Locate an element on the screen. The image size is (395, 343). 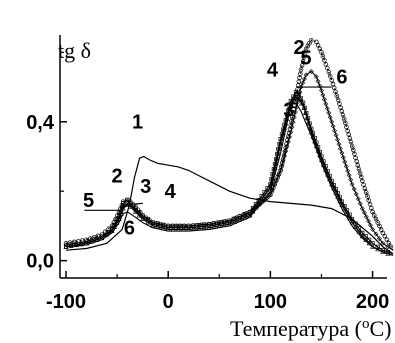
series-number-label: 2 is located at coordinates (298, 48).